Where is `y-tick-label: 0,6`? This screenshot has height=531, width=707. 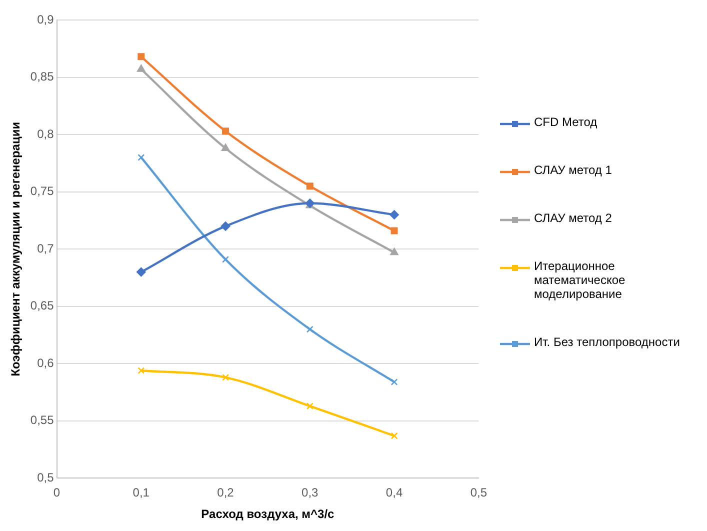
y-tick-label: 0,6 is located at coordinates (45, 363).